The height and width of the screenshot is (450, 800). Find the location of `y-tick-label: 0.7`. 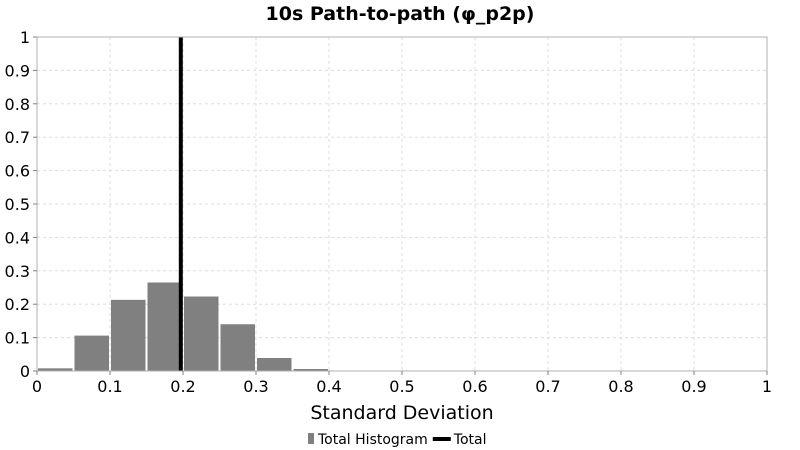

y-tick-label: 0.7 is located at coordinates (17, 137).